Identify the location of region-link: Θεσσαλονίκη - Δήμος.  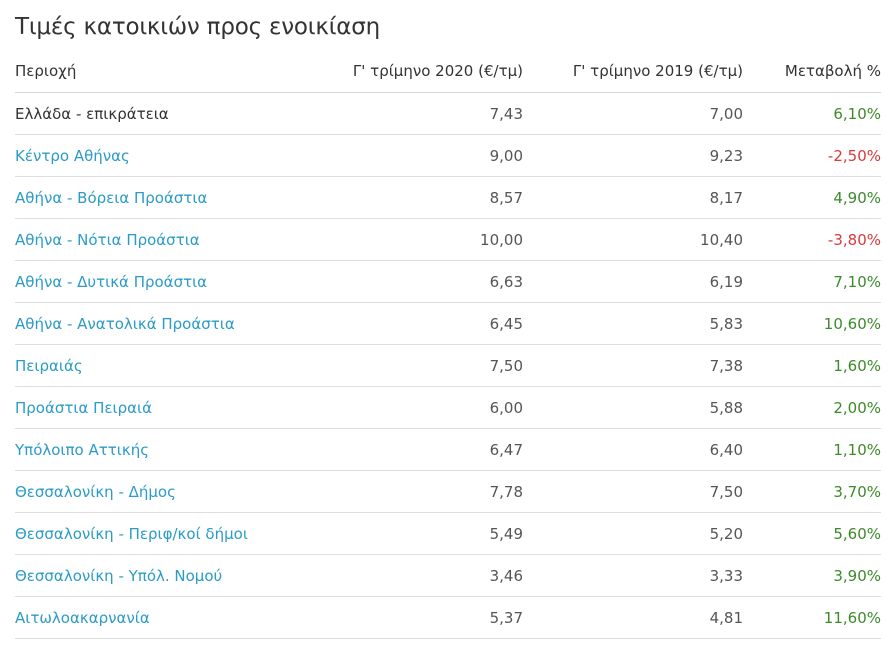
(165, 491).